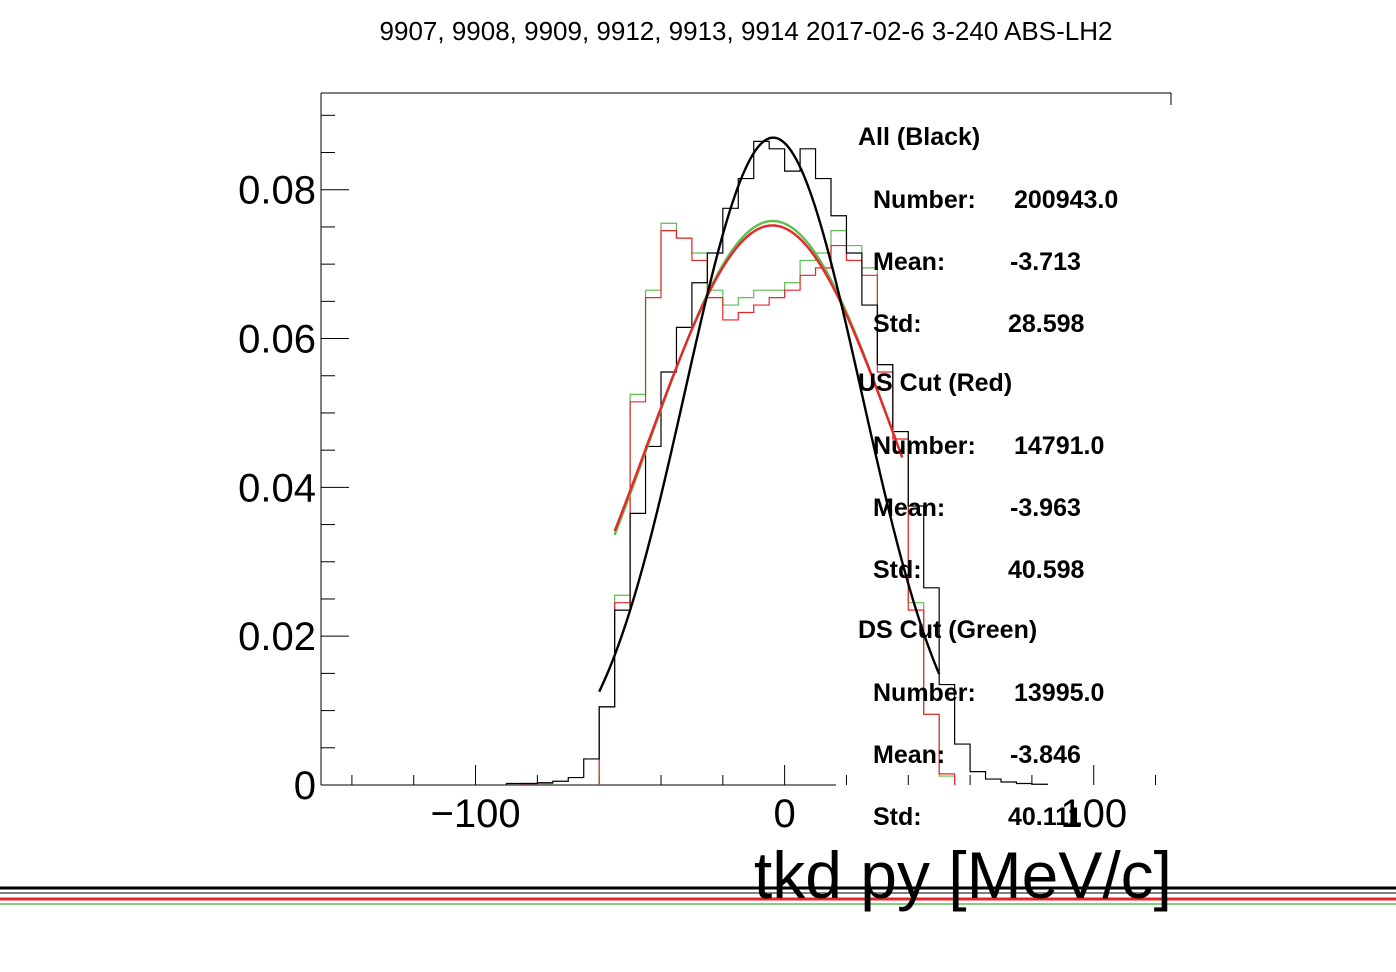  Describe the element at coordinates (1059, 446) in the screenshot. I see `stats-number-value: 14791.0` at that location.